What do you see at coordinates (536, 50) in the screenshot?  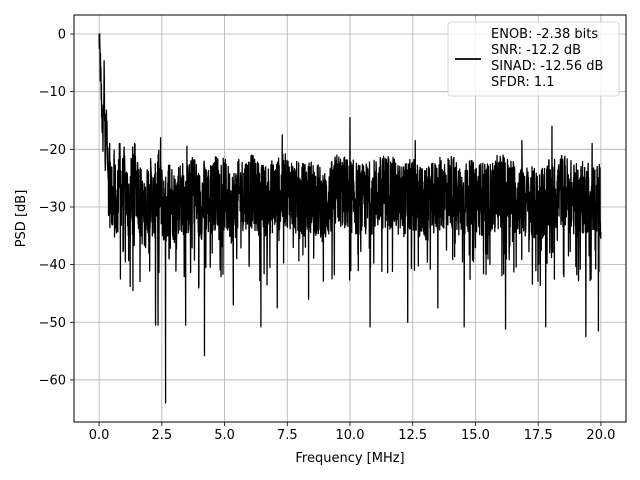 I see `legend-entry-line: SNR: -12.2 dB` at bounding box center [536, 50].